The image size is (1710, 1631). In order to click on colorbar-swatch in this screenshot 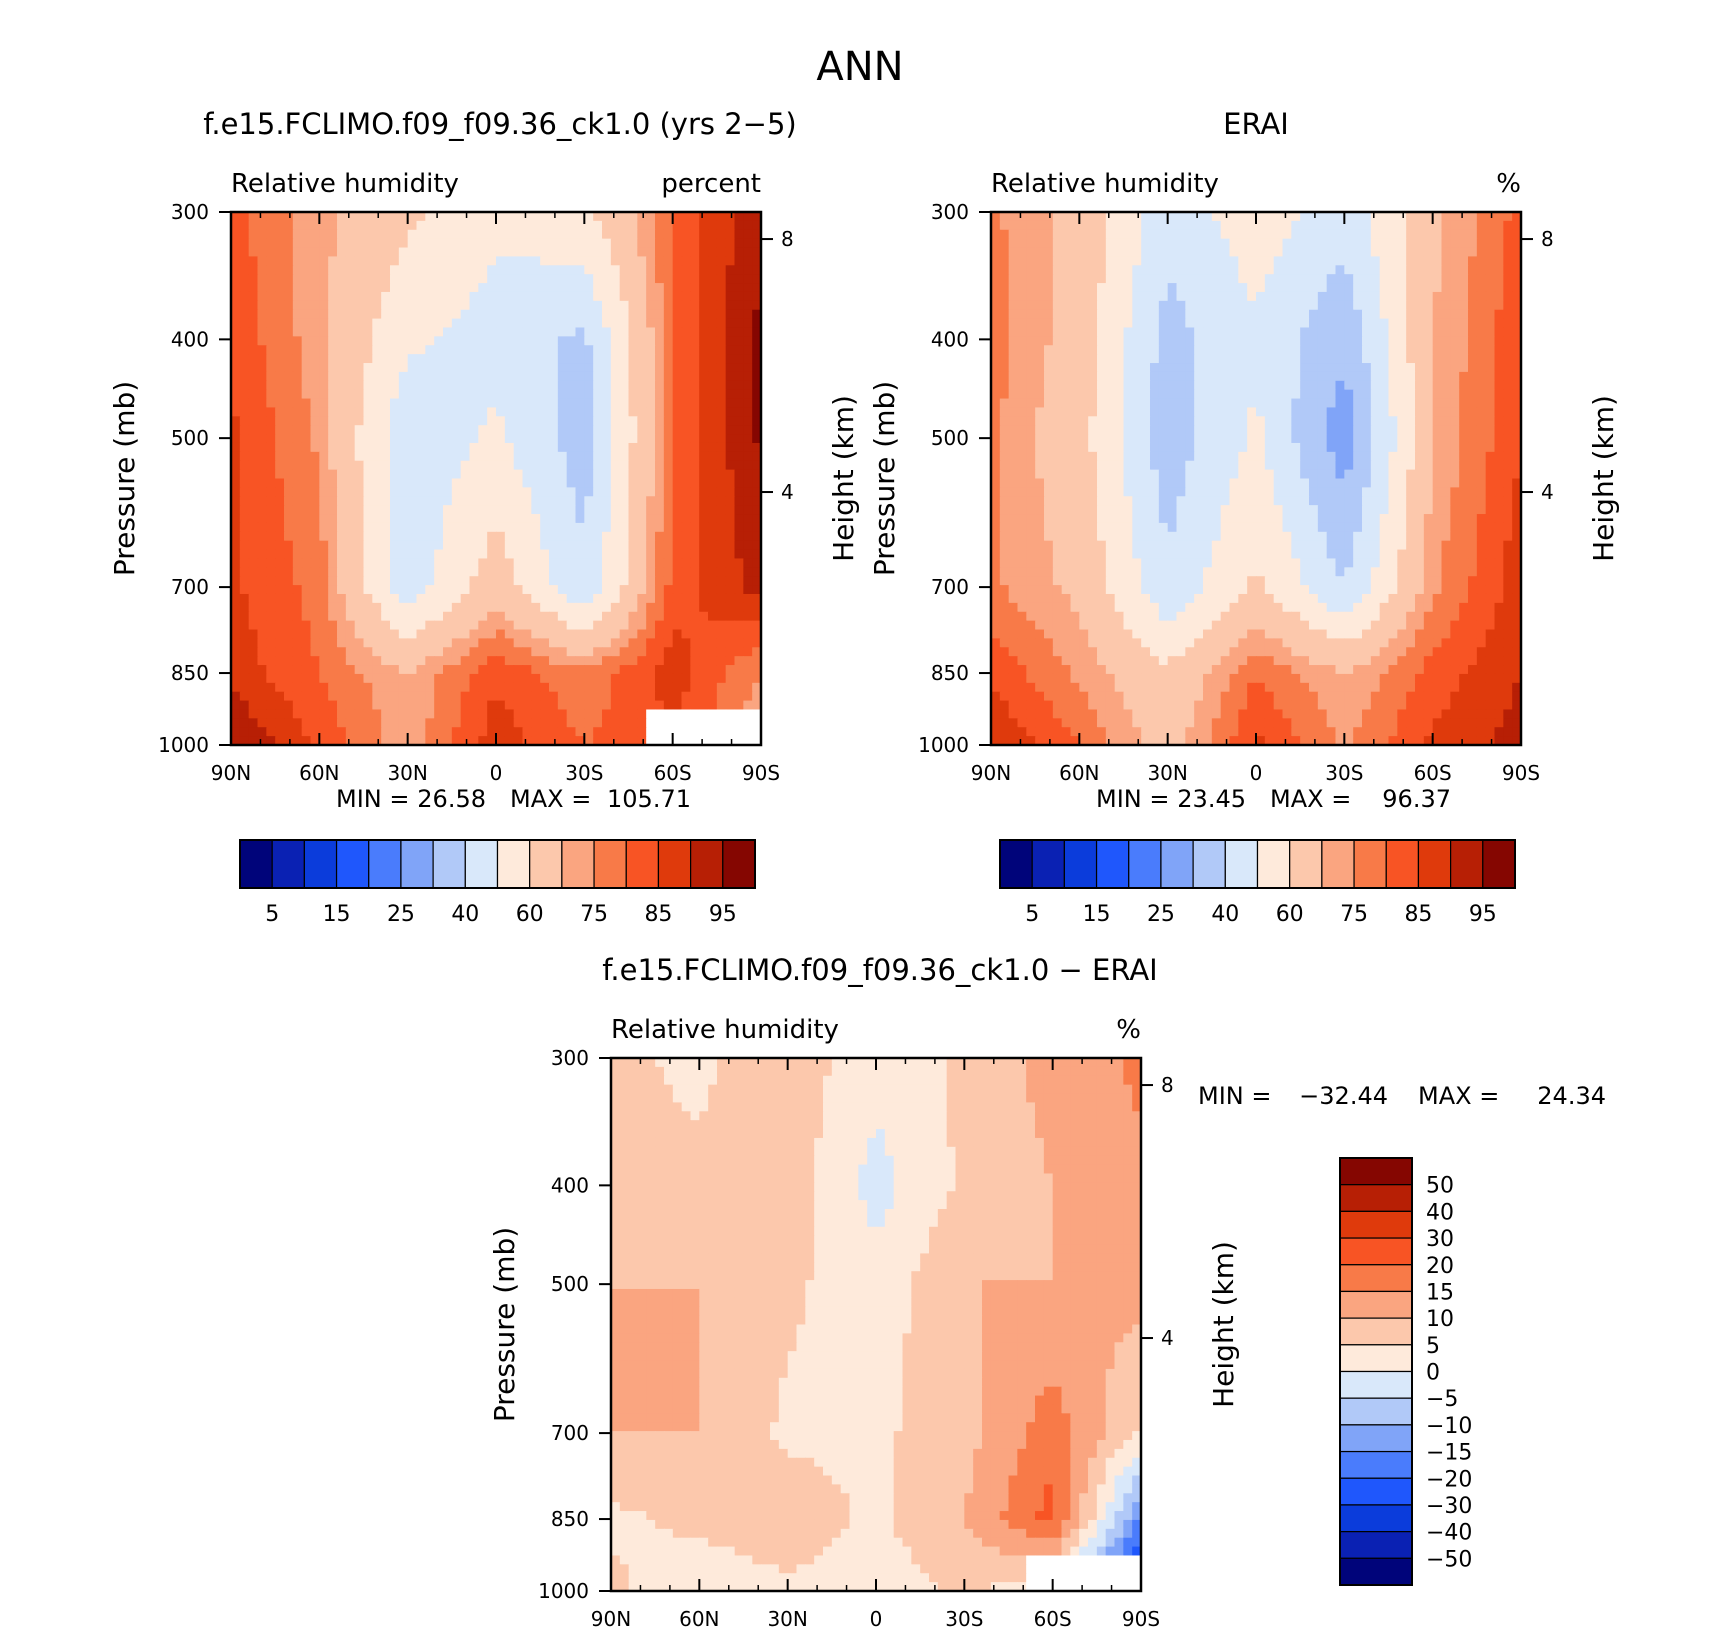, I will do `click(256, 864)`.